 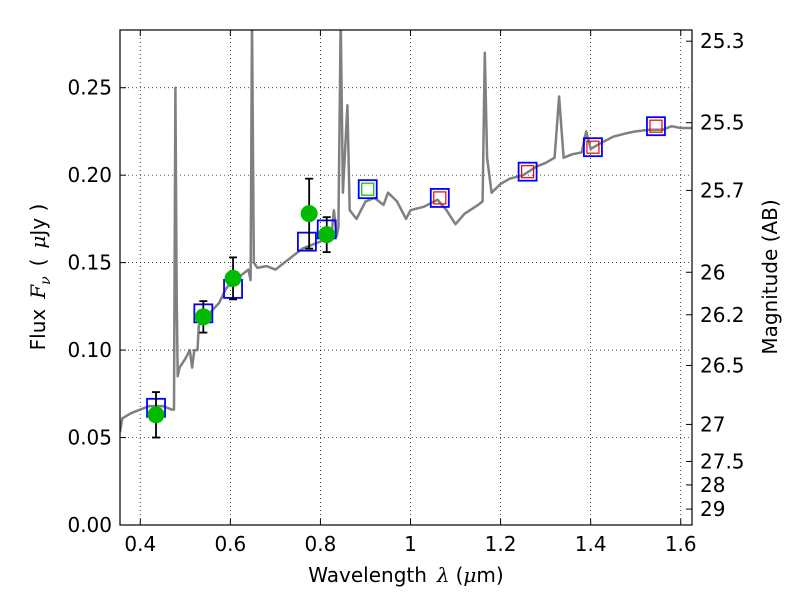 I want to click on magnitude-tick-label: 26.2, so click(x=722, y=315).